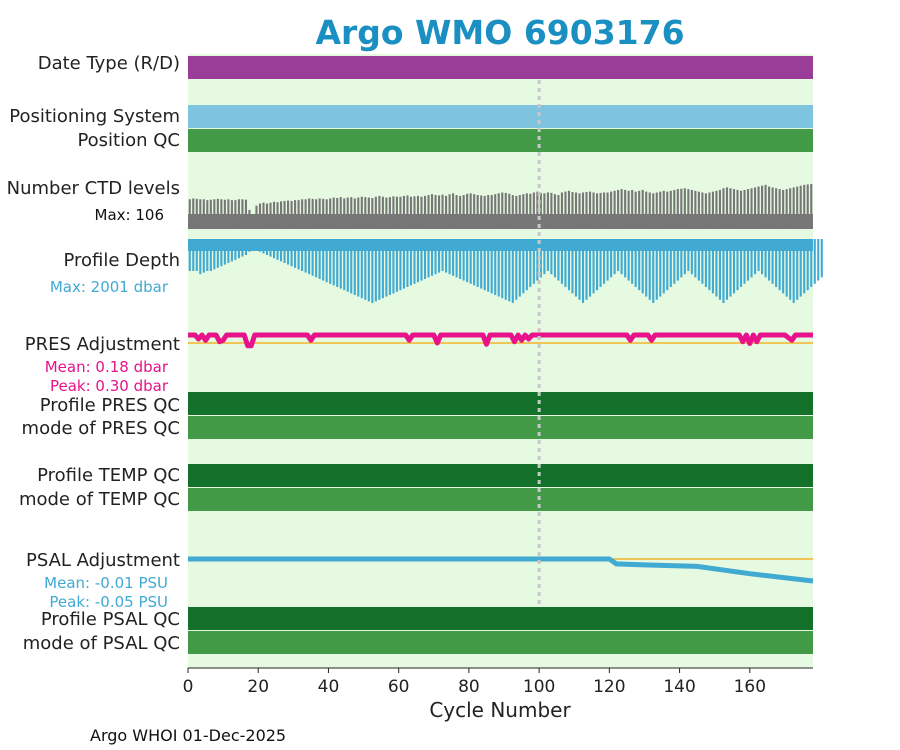 Image resolution: width=900 pixels, height=750 pixels. I want to click on label-pres-mean: Mean: 0.18 dbar, so click(107, 367).